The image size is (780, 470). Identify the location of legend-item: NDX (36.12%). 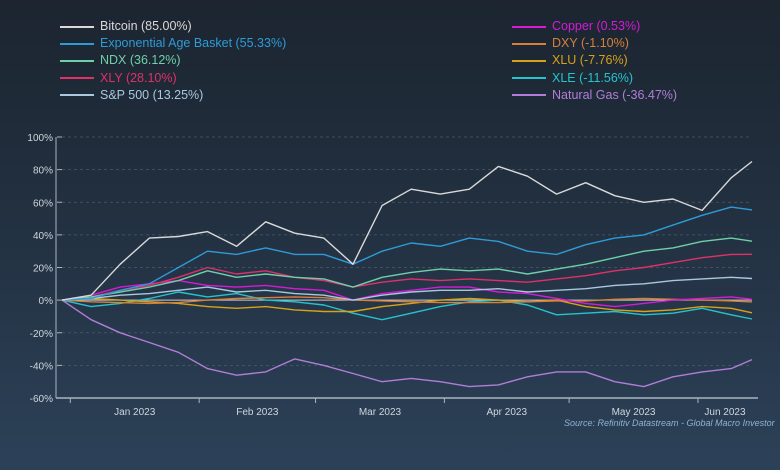
(173, 60).